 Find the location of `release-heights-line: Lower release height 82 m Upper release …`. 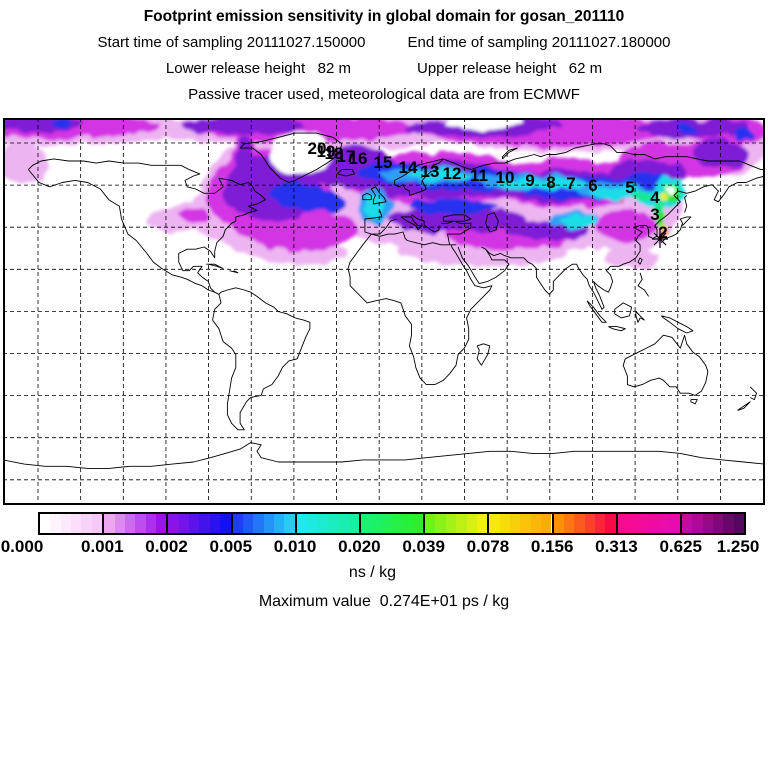

release-heights-line: Lower release height 82 m Upper release … is located at coordinates (384, 69).